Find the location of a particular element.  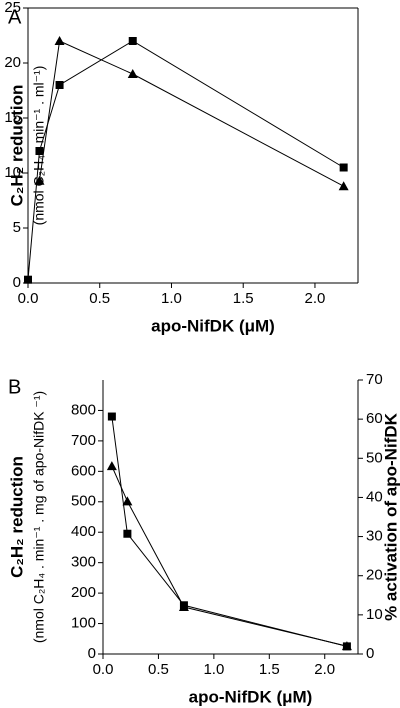

y2-tick-label: 50 is located at coordinates (374, 457).